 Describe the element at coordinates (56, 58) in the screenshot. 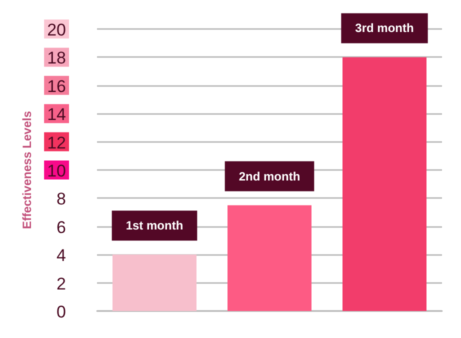

I see `y-tick-label: 18` at that location.